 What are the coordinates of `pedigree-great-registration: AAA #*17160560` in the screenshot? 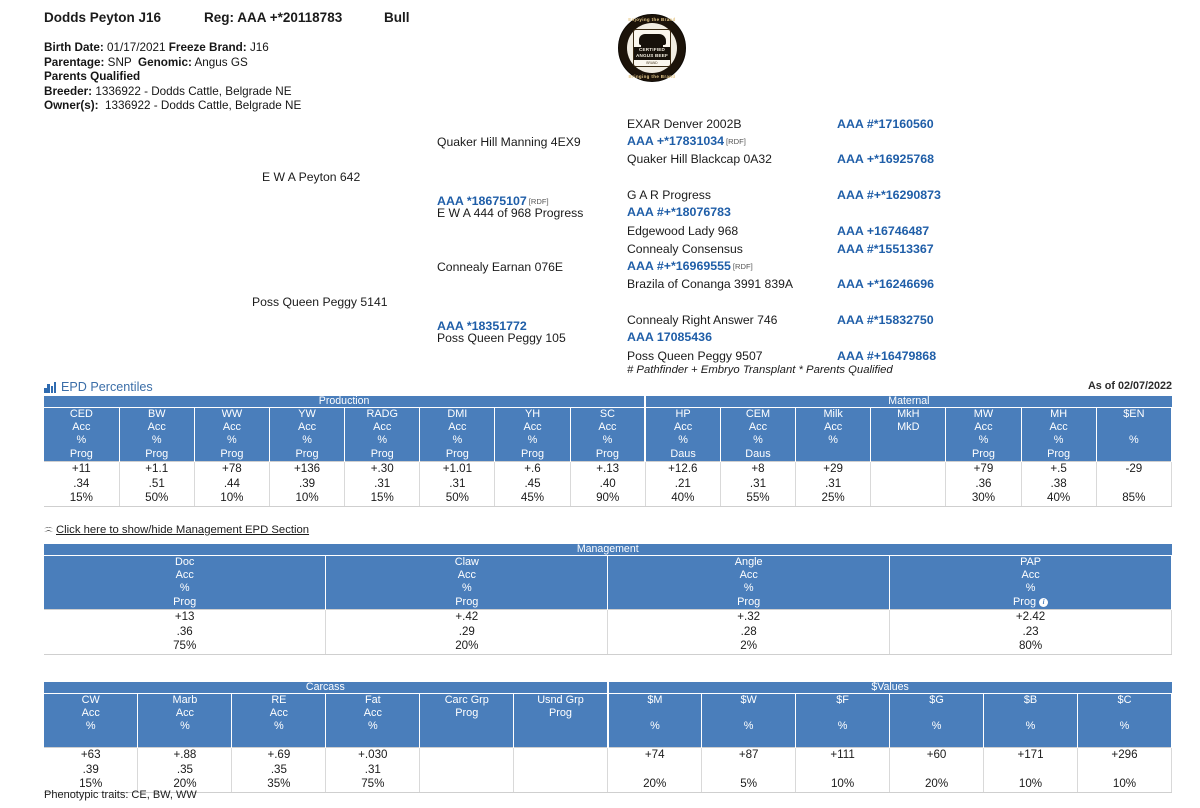 It's located at (885, 124).